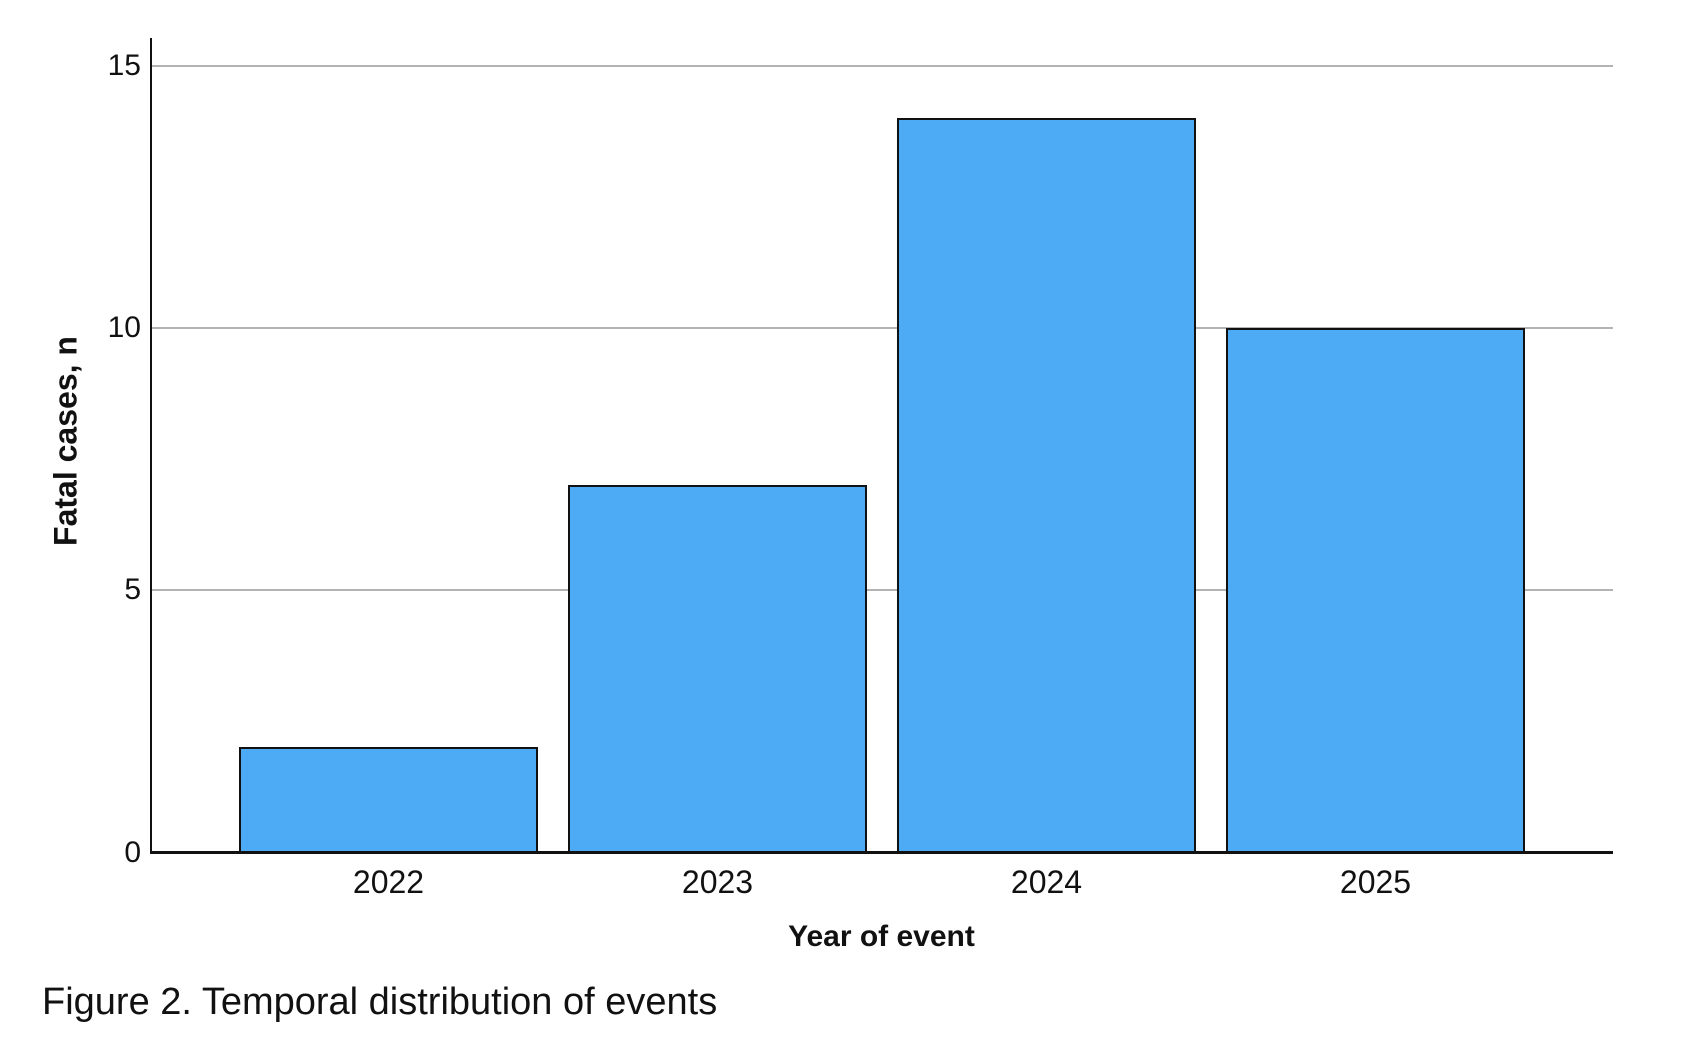 The image size is (1690, 1046). Describe the element at coordinates (124, 65) in the screenshot. I see `y-tick-label-15: 15` at that location.